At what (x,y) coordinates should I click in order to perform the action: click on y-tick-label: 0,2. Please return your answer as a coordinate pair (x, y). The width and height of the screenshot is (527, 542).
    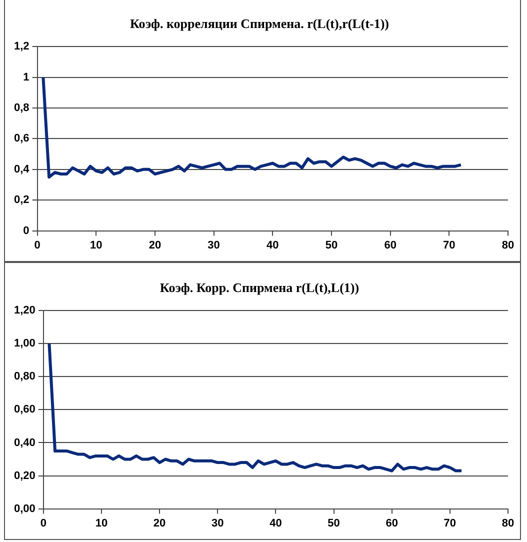
    Looking at the image, I should click on (22, 200).